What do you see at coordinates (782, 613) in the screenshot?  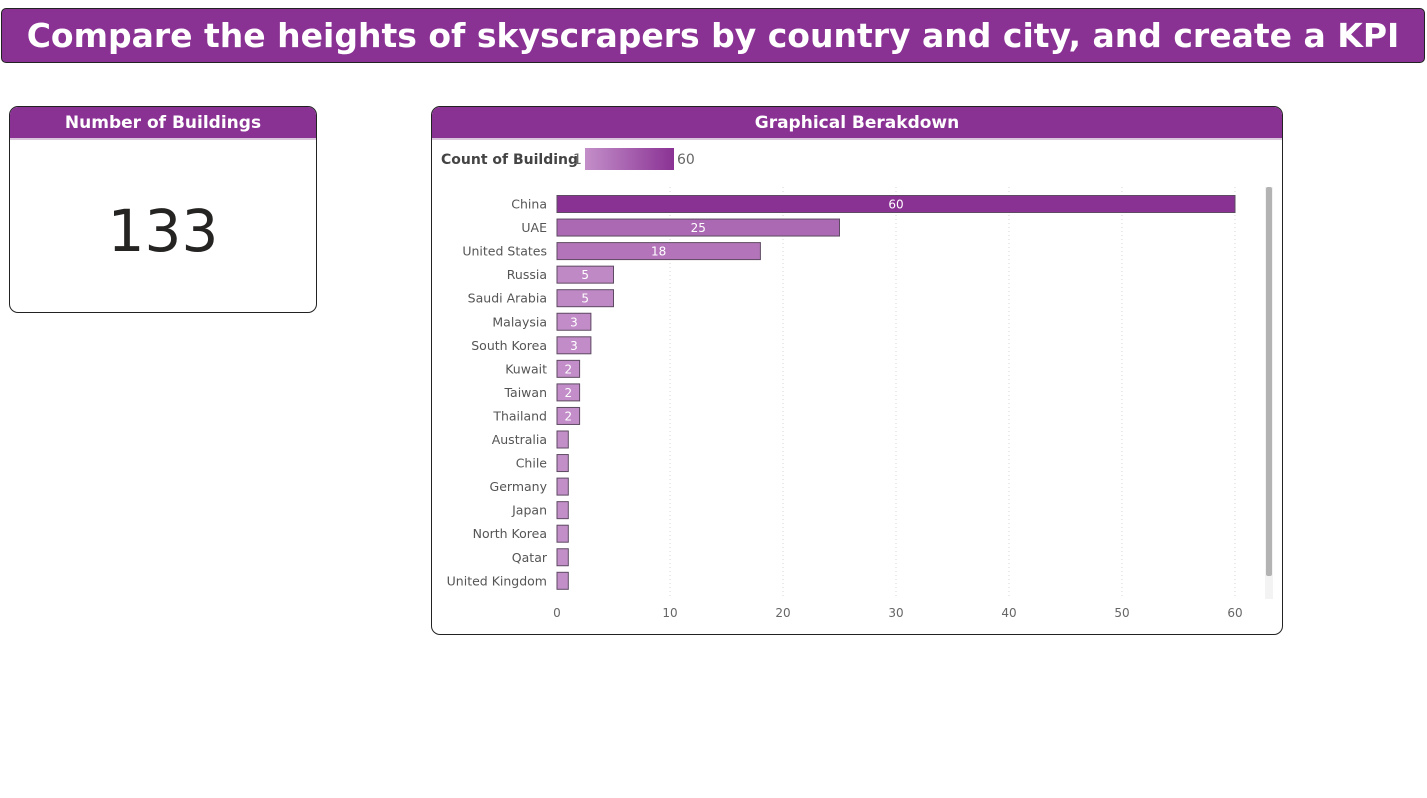 I see `x-tick-label: 20` at bounding box center [782, 613].